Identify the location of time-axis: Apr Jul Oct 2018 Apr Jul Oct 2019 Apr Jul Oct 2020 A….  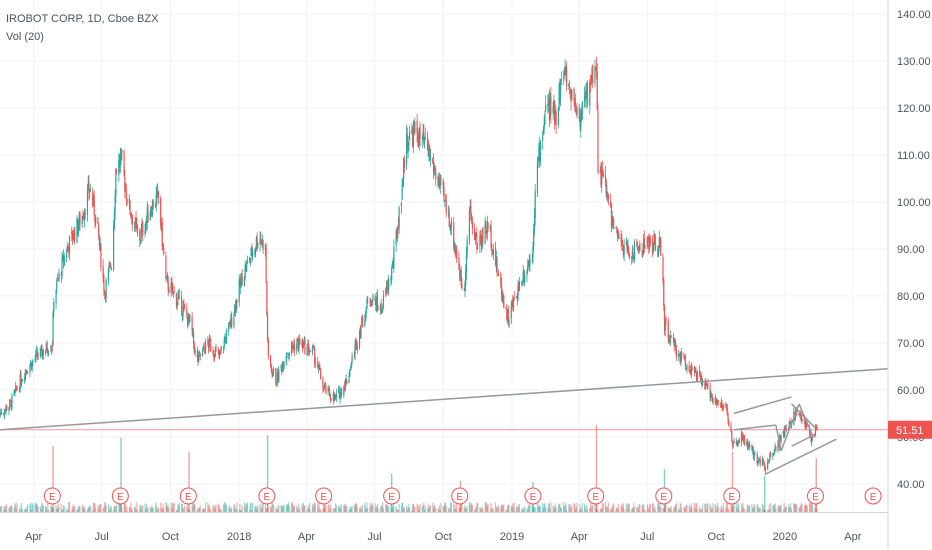
(444, 528).